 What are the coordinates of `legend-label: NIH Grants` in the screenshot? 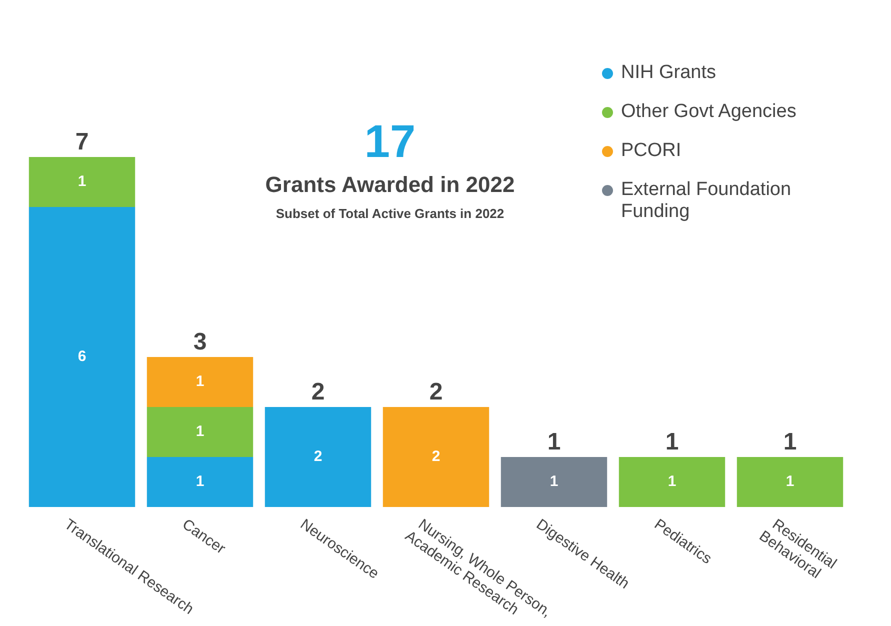 It's located at (668, 73).